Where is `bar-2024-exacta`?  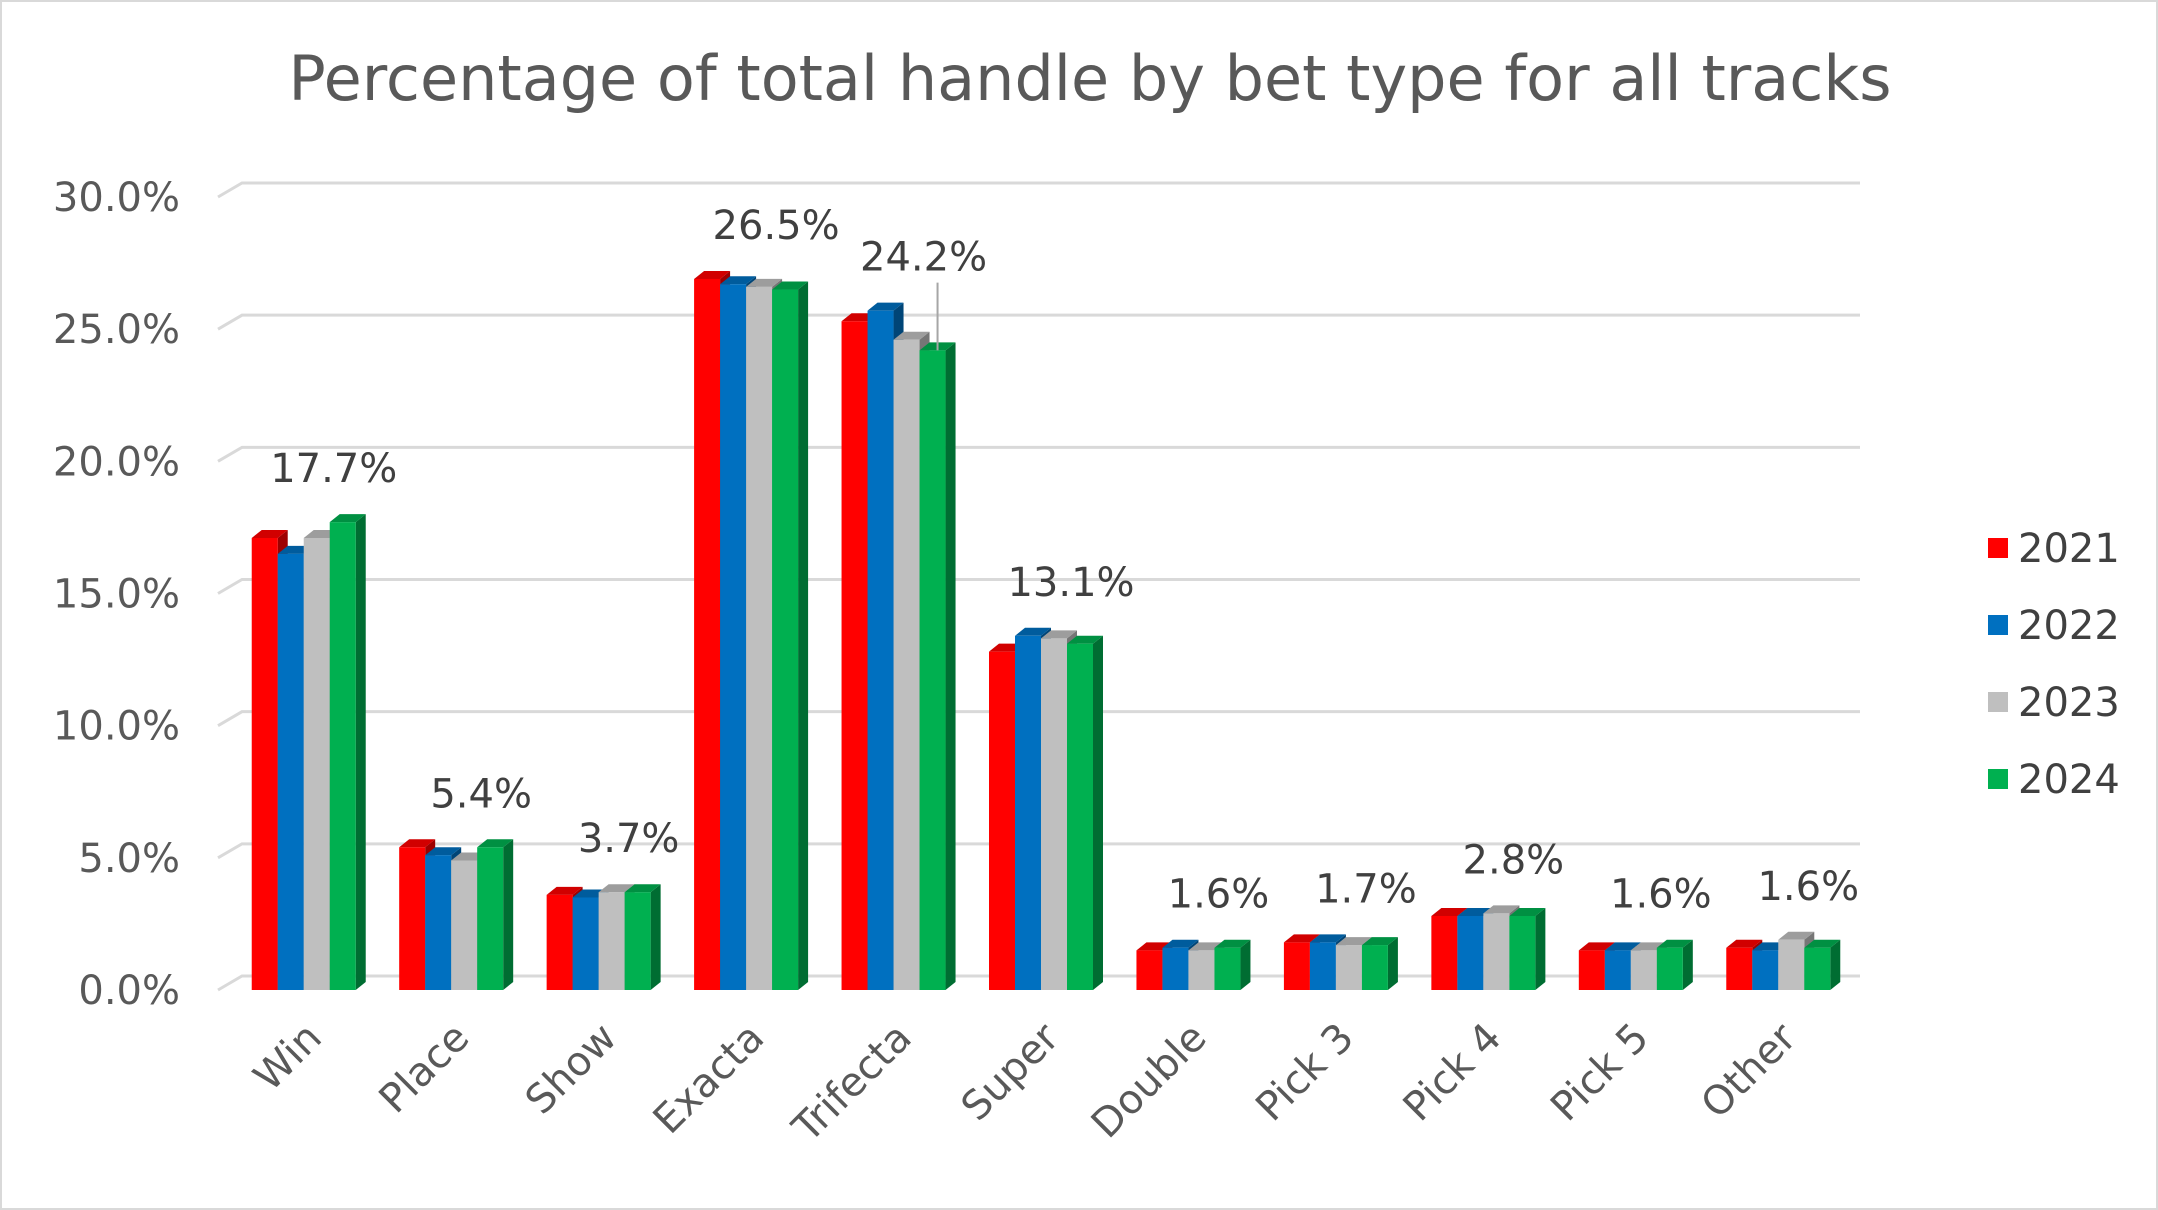 bar-2024-exacta is located at coordinates (790, 635).